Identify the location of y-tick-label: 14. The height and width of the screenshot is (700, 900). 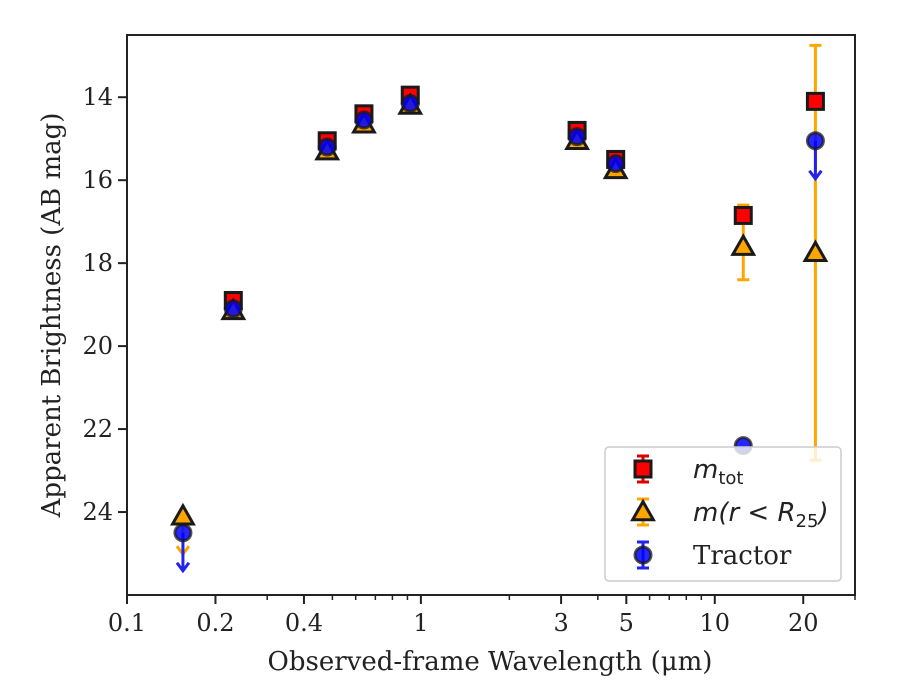
(97, 97).